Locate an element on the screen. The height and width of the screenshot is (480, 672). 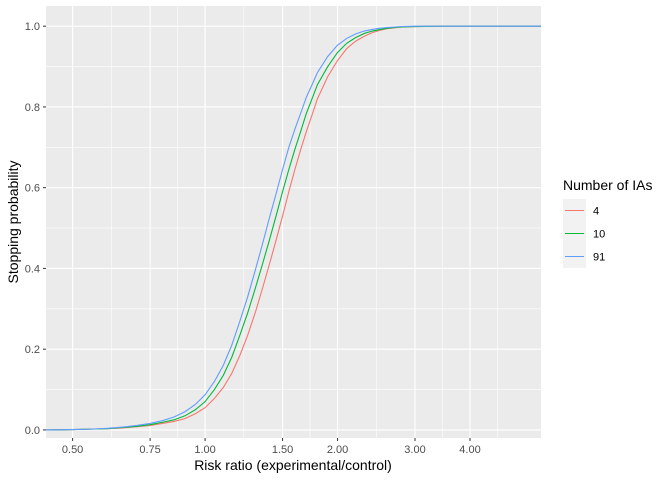
y-tick-label: 1.0 is located at coordinates (32, 27).